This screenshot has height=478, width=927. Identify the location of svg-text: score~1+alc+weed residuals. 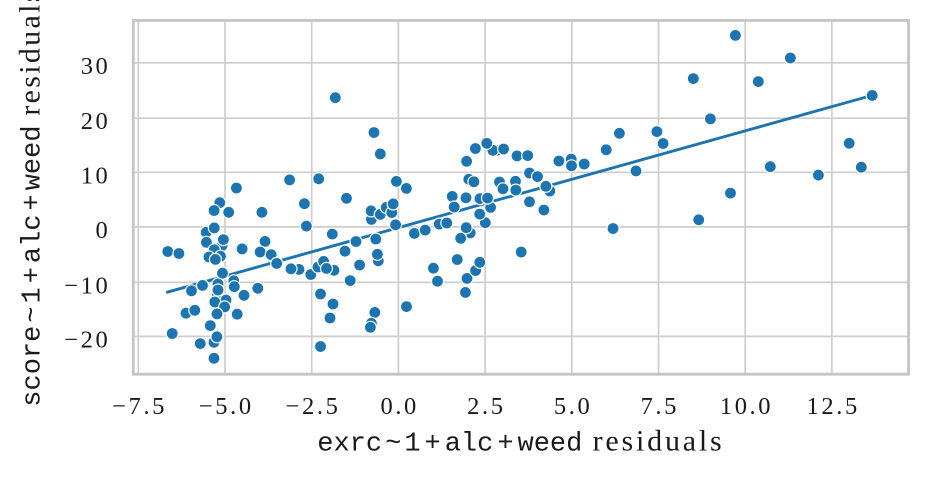
(31, 203).